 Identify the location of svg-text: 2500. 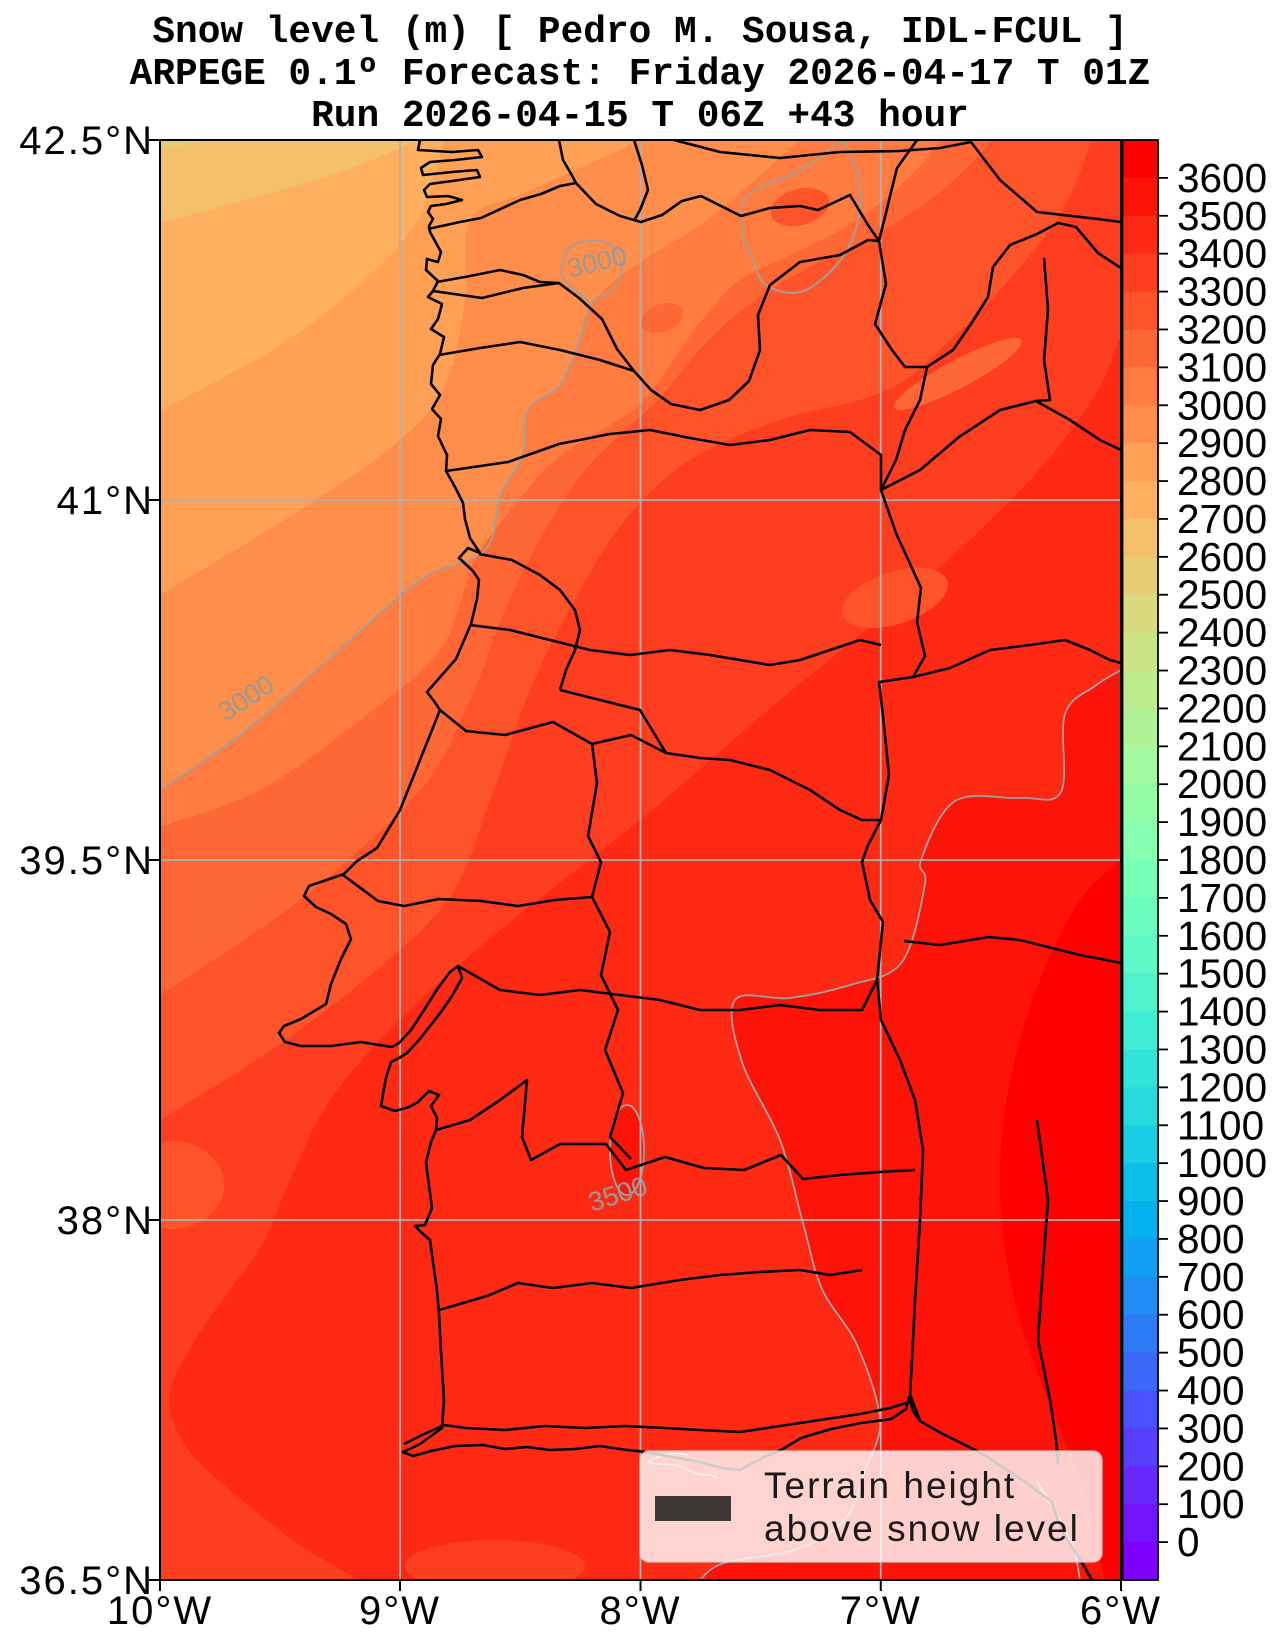
(1222, 595).